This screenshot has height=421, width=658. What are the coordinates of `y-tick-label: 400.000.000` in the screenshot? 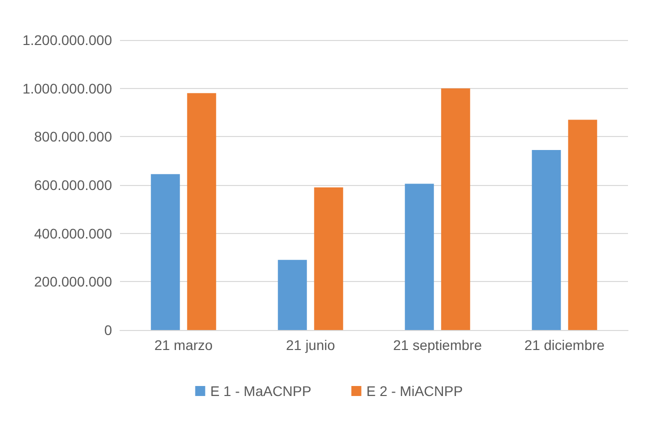 It's located at (73, 233).